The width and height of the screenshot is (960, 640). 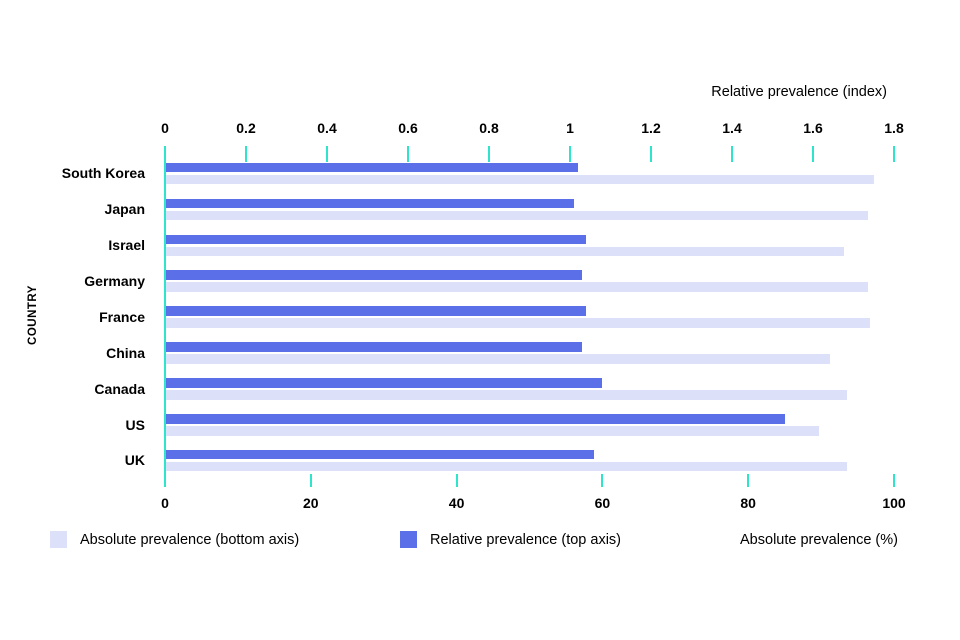 What do you see at coordinates (134, 460) in the screenshot?
I see `country-label: UK` at bounding box center [134, 460].